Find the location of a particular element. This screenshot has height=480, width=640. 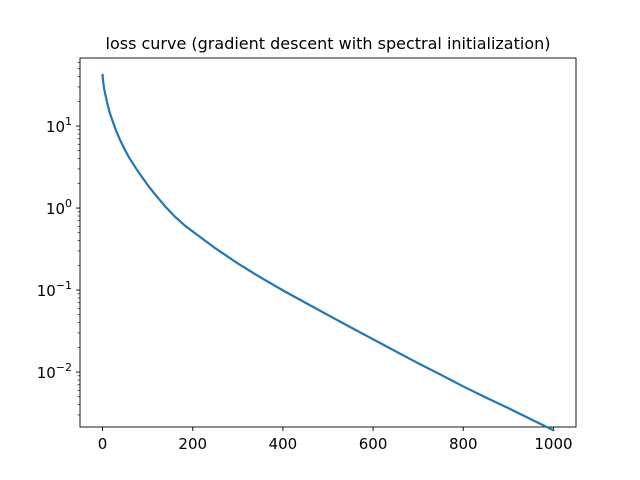

x-tick-label: 800 is located at coordinates (463, 444).